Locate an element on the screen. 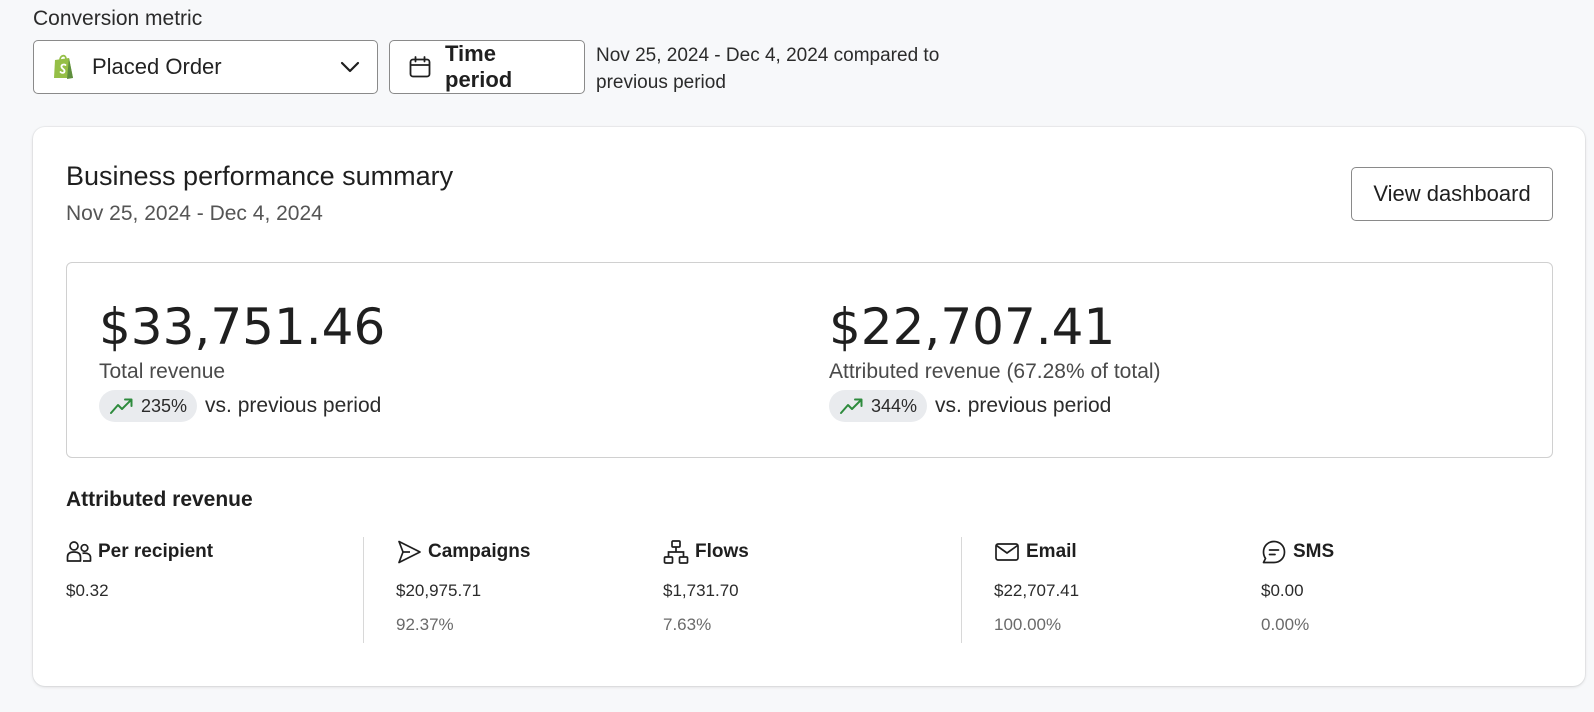 This screenshot has width=1594, height=712. campaigns-name: Campaigns is located at coordinates (479, 551).